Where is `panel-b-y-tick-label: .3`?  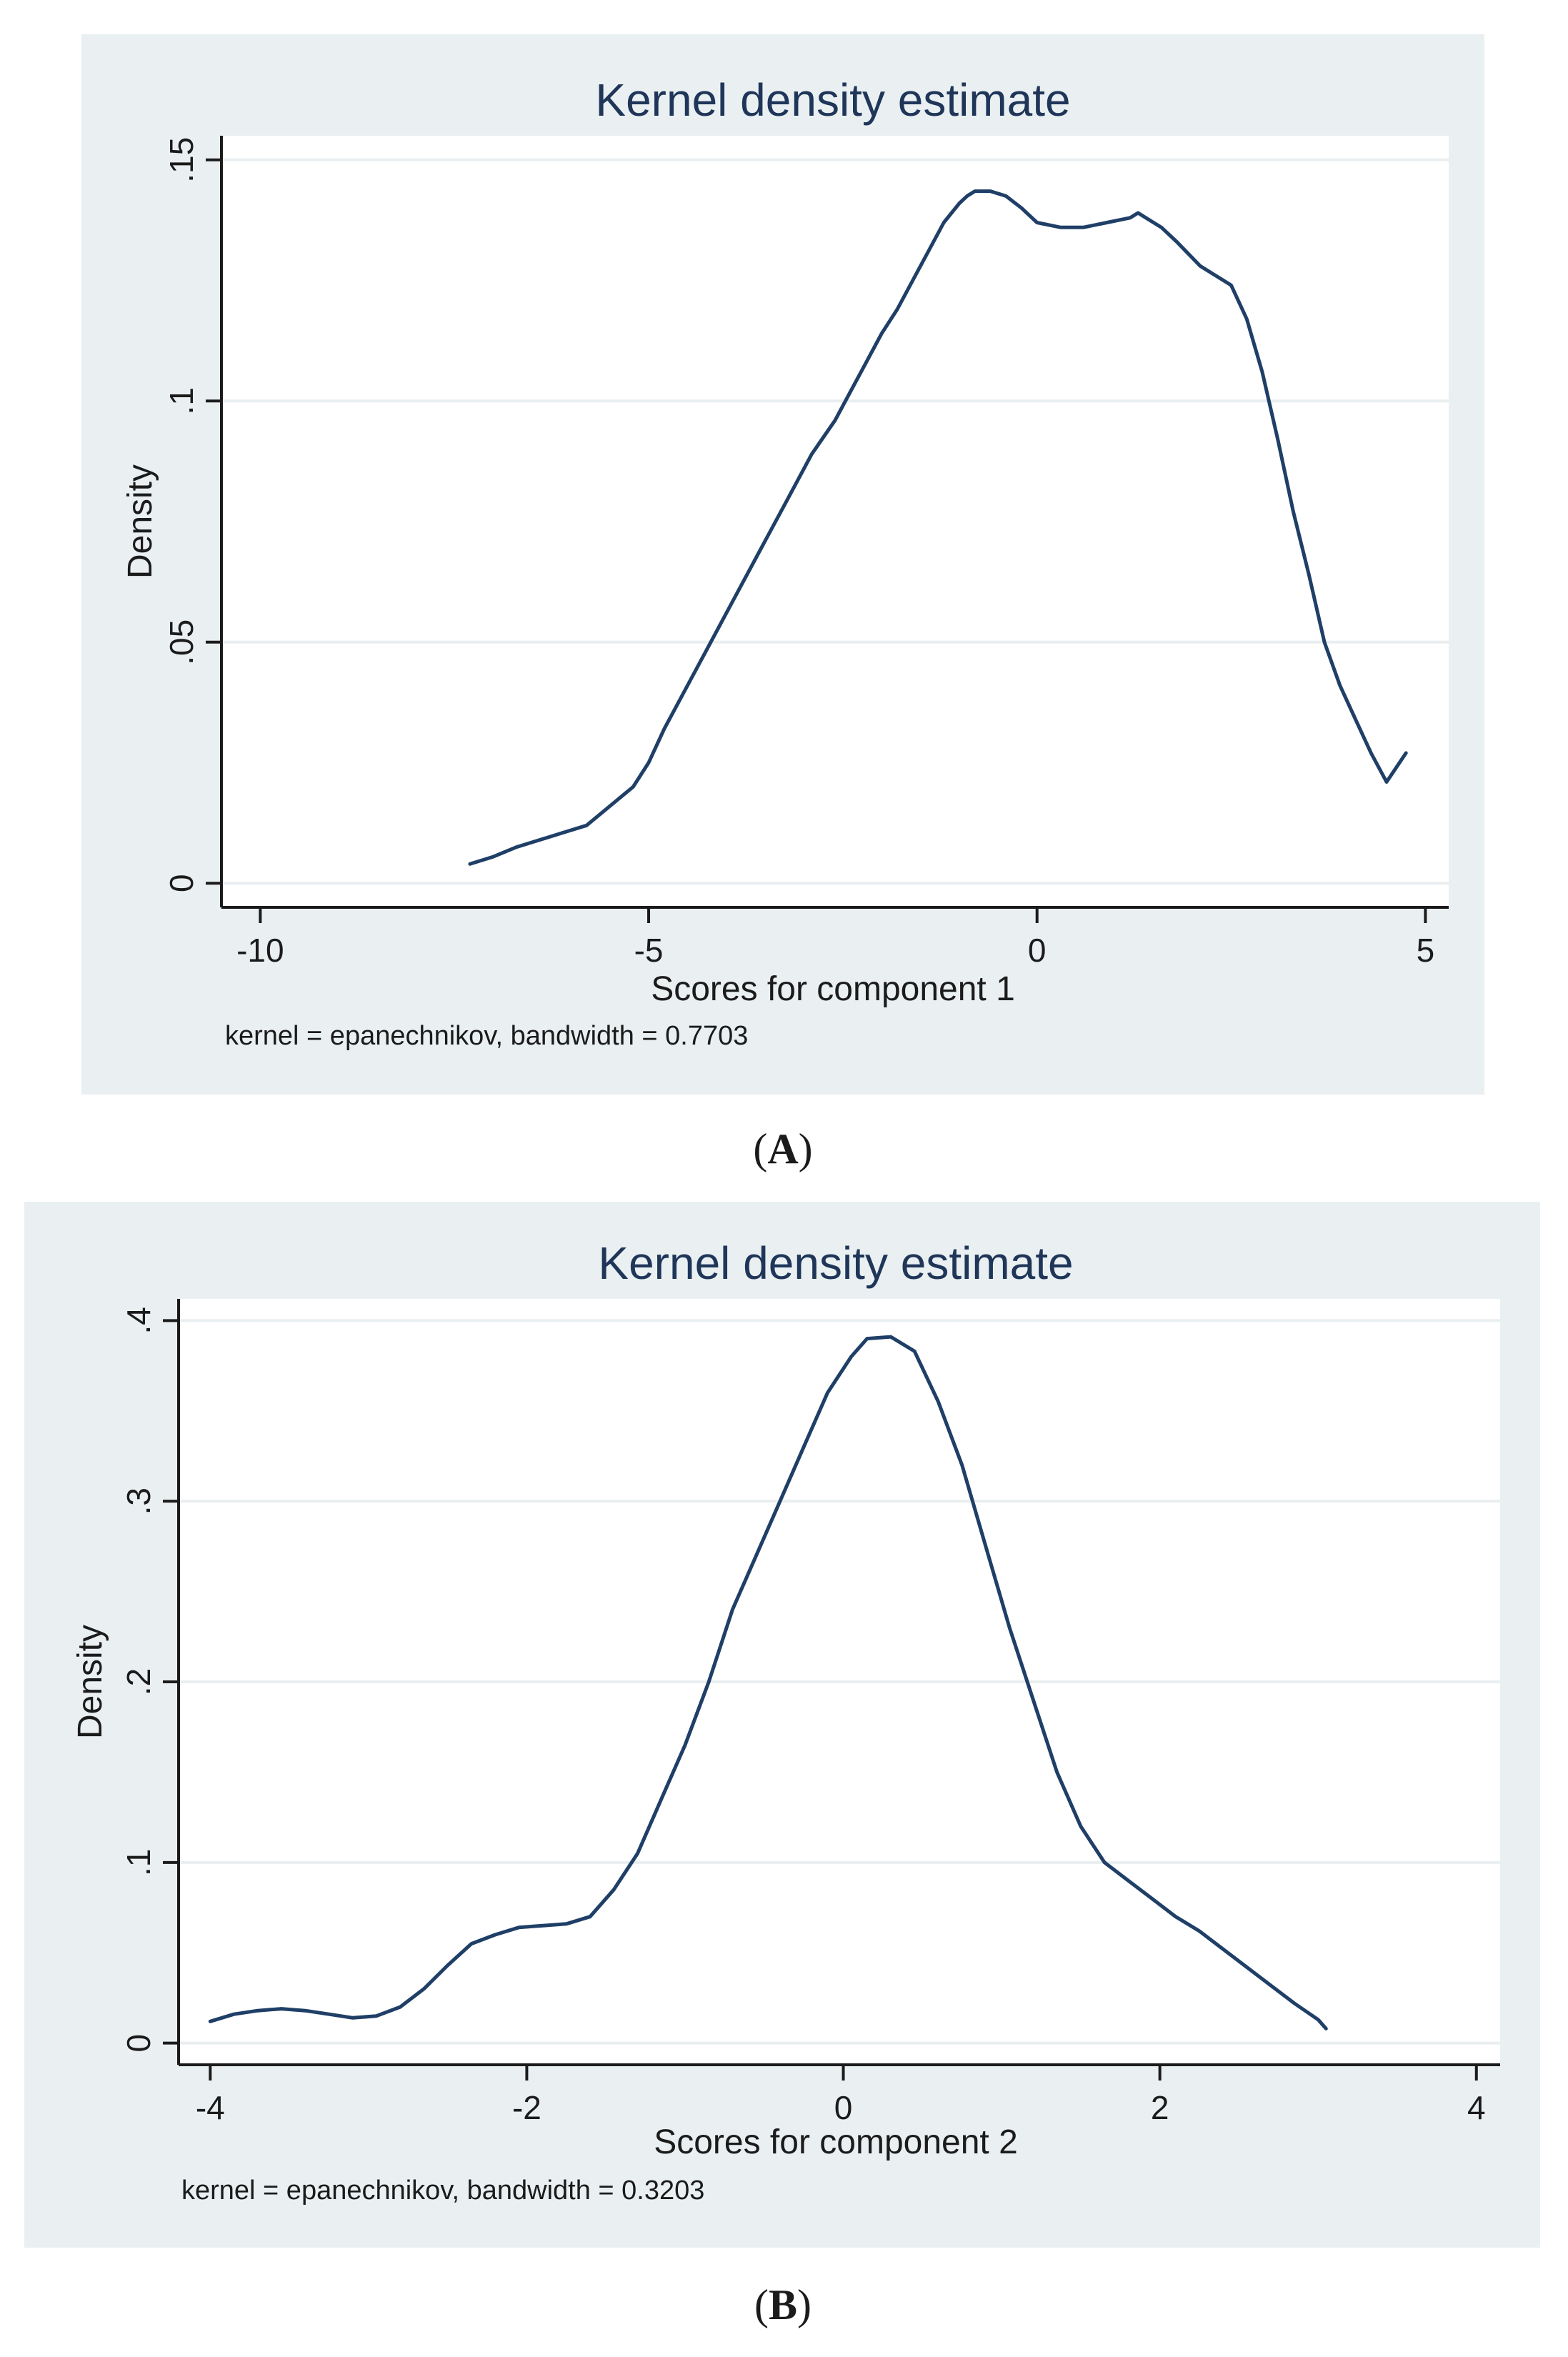 panel-b-y-tick-label: .3 is located at coordinates (138, 1501).